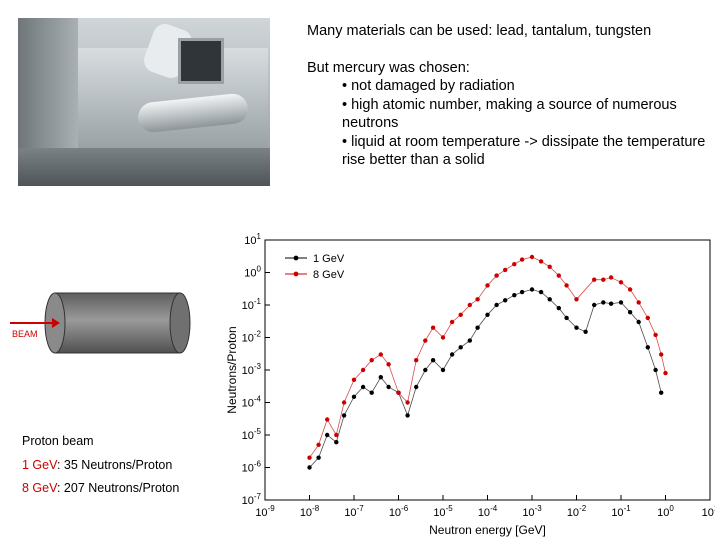 The width and height of the screenshot is (720, 540). Describe the element at coordinates (665, 511) in the screenshot. I see `x-tick-label: 10⁰` at that location.